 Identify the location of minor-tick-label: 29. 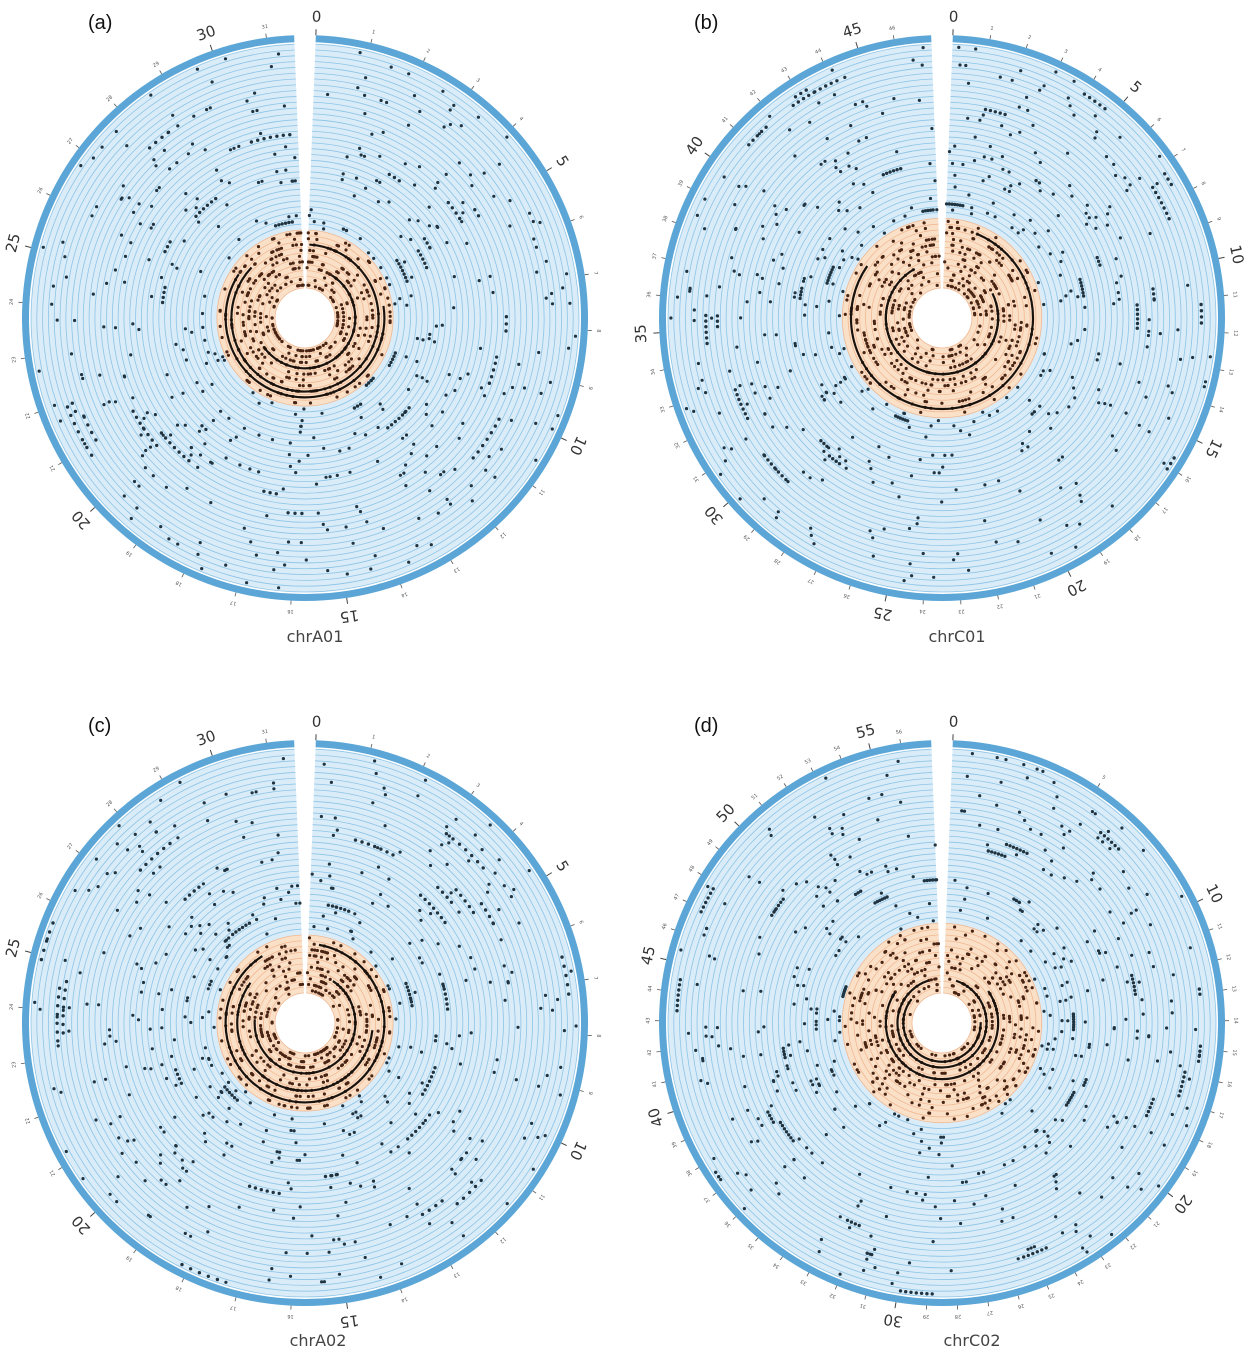
(156, 65).